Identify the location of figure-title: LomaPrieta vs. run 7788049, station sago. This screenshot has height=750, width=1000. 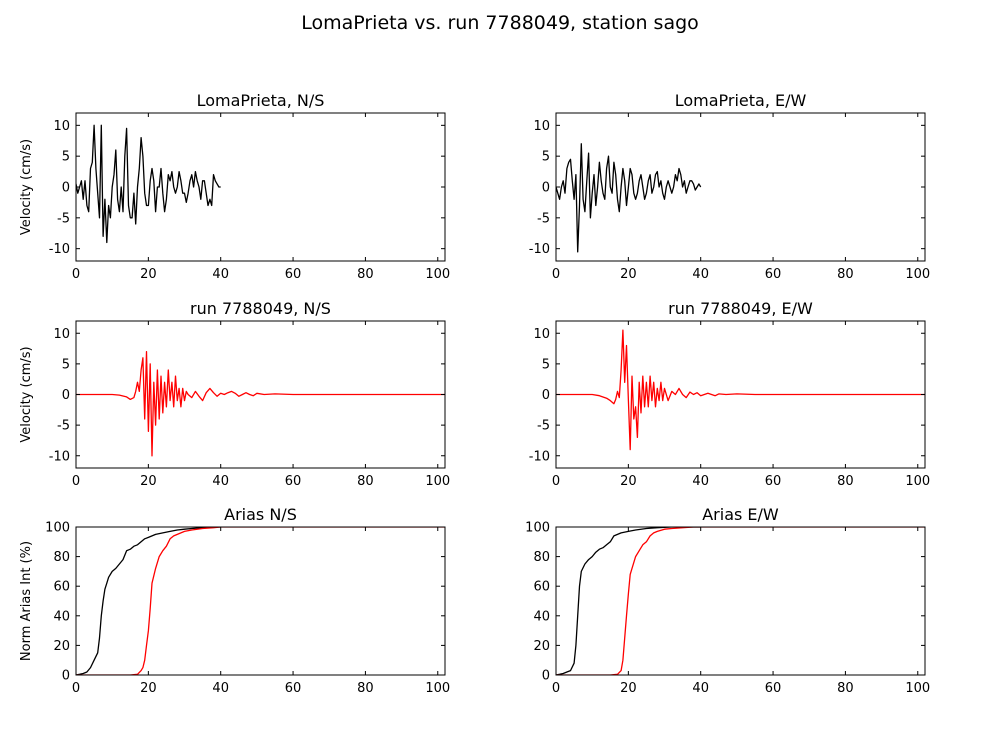
(500, 23).